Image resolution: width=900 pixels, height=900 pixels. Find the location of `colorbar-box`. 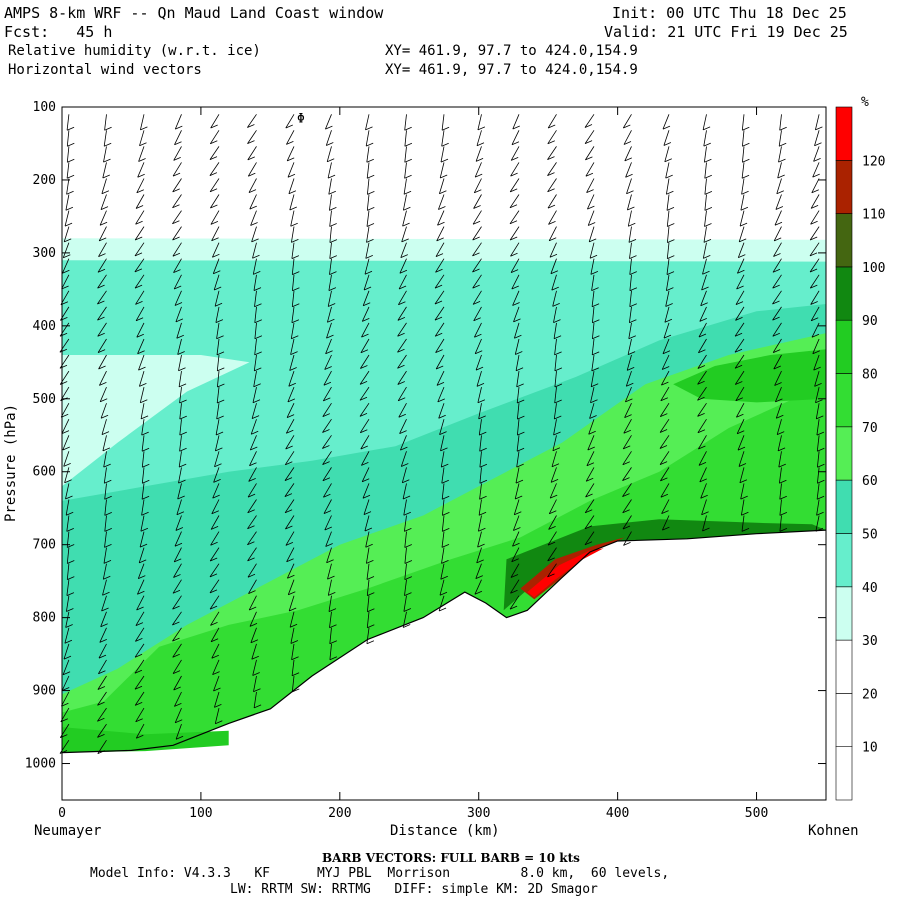

colorbar-box is located at coordinates (844, 613).